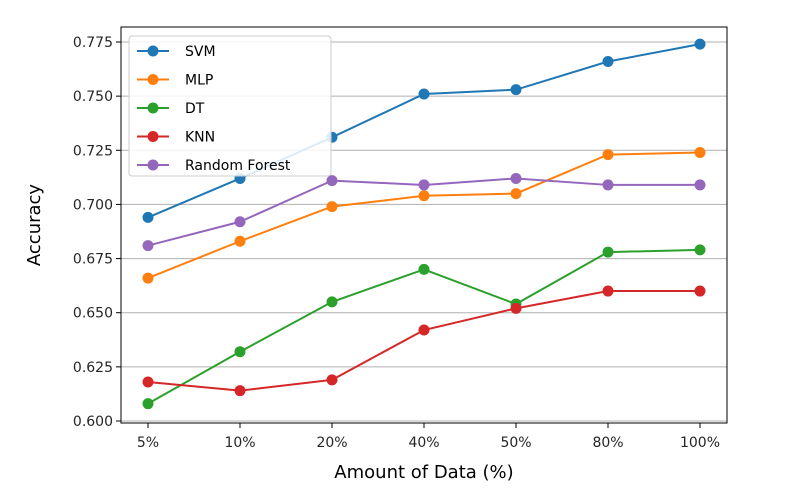  What do you see at coordinates (93, 368) in the screenshot?
I see `y-tick-label: 0.625` at bounding box center [93, 368].